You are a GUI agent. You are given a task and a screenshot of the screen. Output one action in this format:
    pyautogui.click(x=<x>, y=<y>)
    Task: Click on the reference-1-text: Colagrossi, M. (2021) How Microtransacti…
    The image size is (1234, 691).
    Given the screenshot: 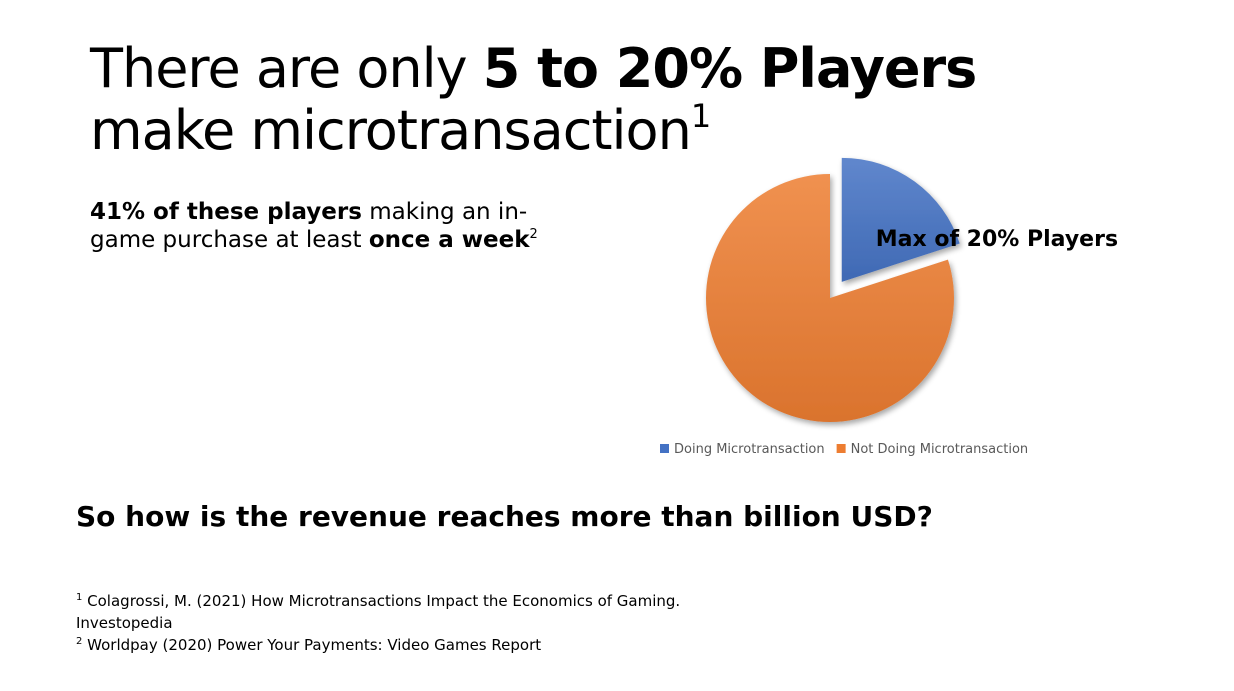 What is the action you would take?
    pyautogui.click(x=378, y=612)
    